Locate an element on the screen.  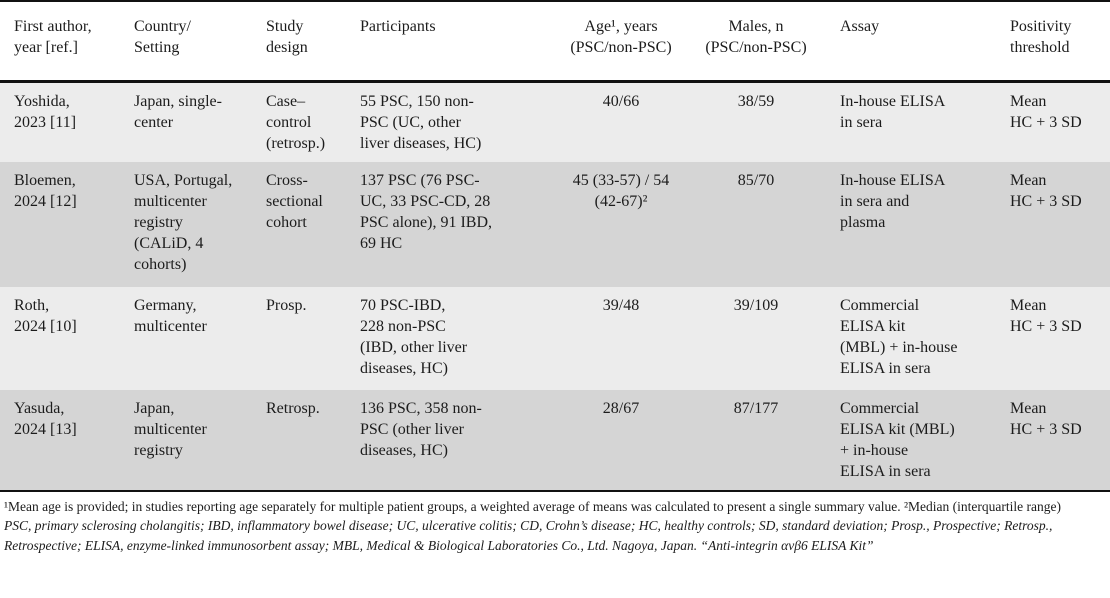
cell-assay: In-house ELISA in sera is located at coordinates (893, 111).